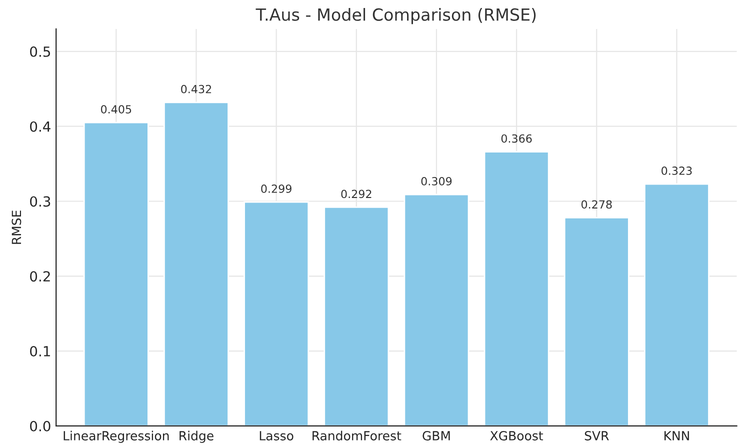 The height and width of the screenshot is (446, 748). I want to click on x-tick-label: RandomForest, so click(357, 435).